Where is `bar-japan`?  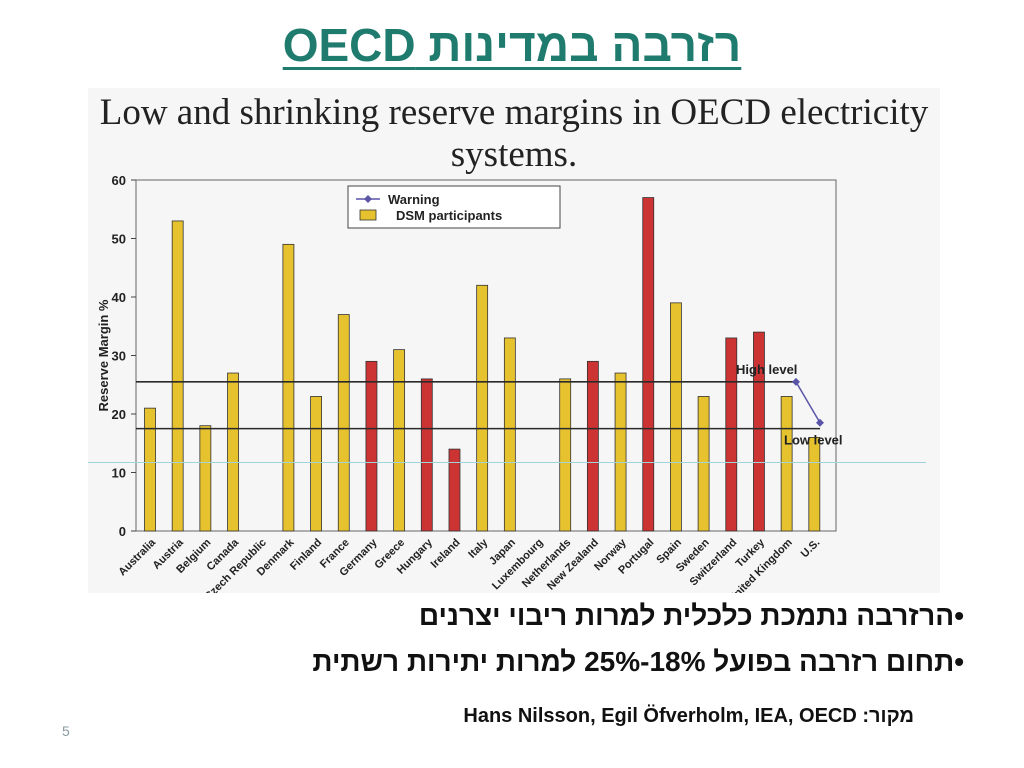 bar-japan is located at coordinates (509, 434).